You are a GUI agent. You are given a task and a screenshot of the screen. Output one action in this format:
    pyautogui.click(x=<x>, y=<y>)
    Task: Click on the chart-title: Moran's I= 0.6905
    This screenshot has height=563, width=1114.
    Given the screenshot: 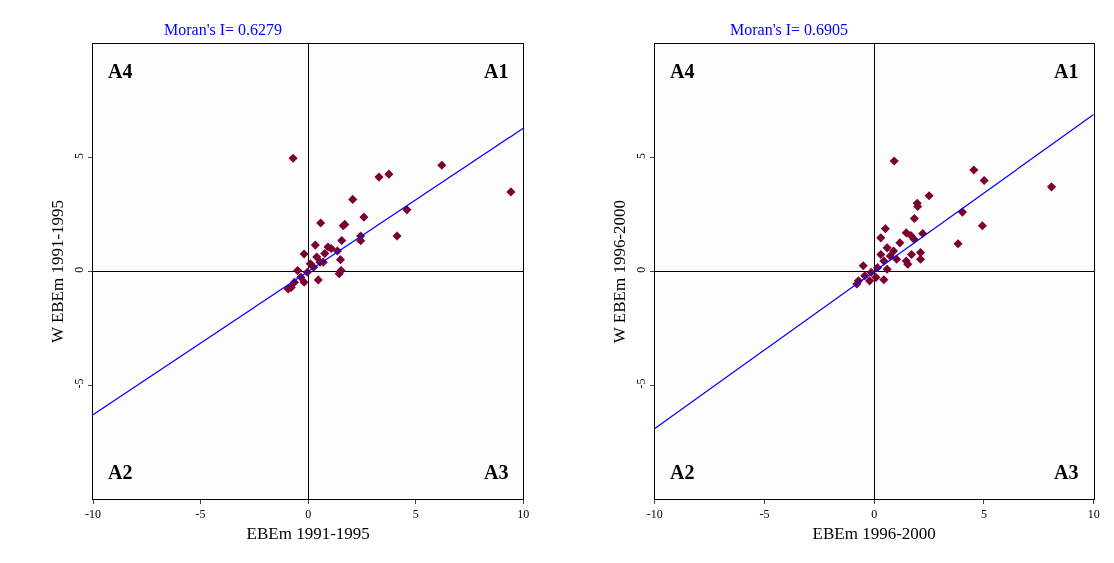 What is the action you would take?
    pyautogui.click(x=789, y=29)
    